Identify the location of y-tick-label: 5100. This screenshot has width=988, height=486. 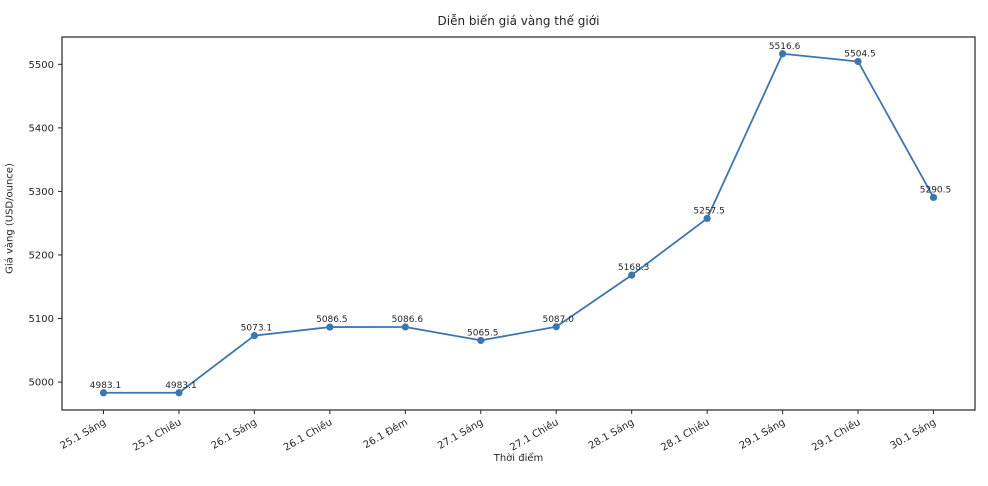
(41, 319).